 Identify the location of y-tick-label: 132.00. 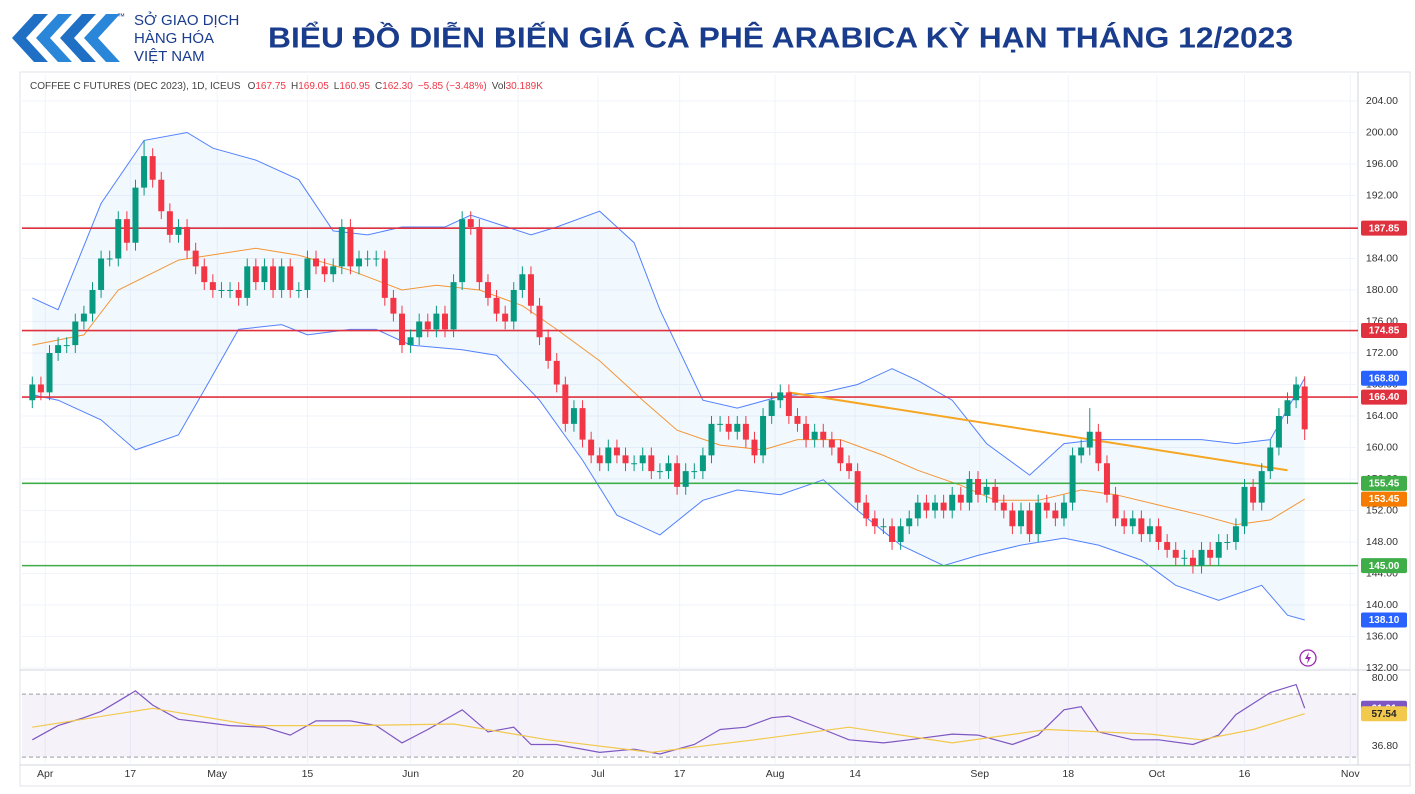
(1382, 668).